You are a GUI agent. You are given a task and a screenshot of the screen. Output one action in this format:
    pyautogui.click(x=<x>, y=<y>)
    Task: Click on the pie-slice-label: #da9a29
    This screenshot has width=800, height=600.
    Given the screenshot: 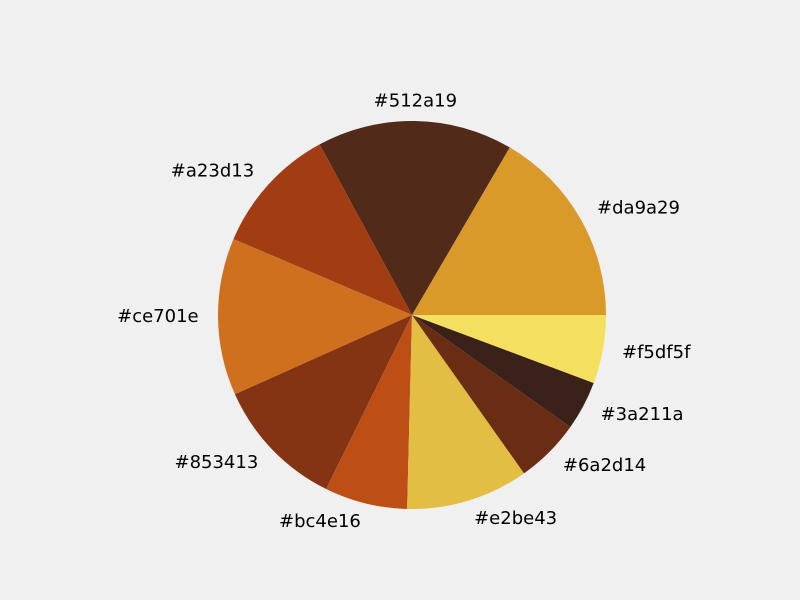 What is the action you would take?
    pyautogui.click(x=638, y=208)
    